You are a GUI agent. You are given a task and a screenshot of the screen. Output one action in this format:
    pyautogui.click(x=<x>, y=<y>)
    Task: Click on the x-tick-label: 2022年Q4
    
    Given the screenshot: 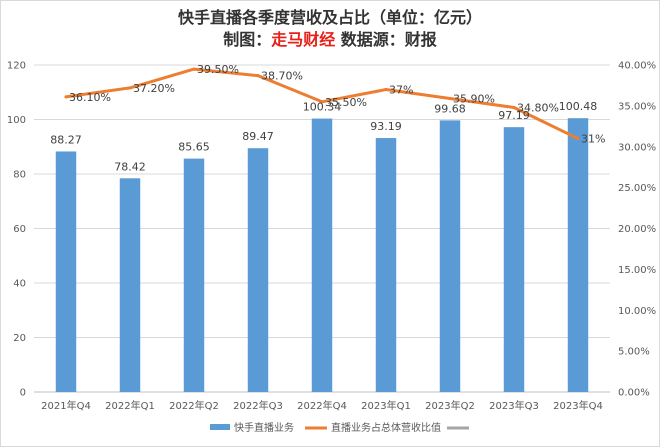 What is the action you would take?
    pyautogui.click(x=322, y=405)
    